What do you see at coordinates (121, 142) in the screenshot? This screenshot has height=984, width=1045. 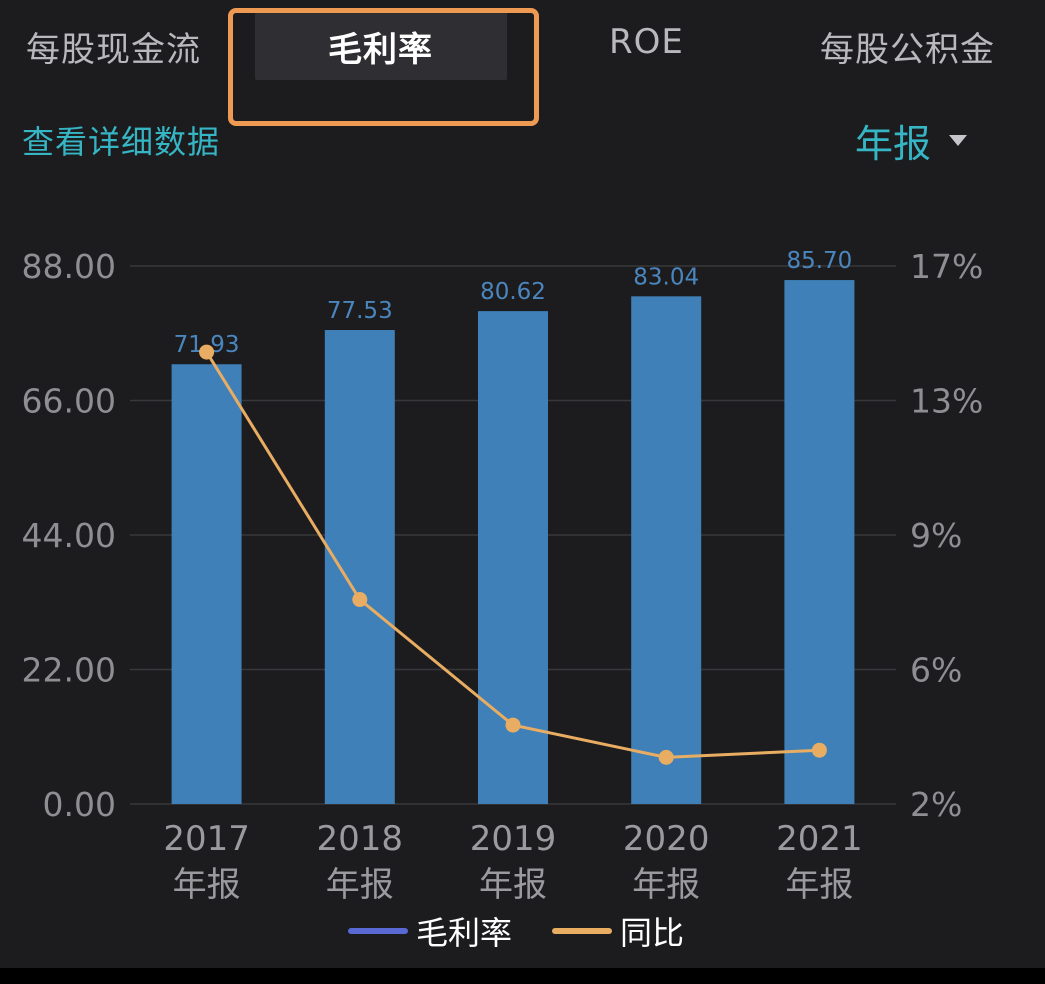 I see `view-details-link: 查看详细数据` at bounding box center [121, 142].